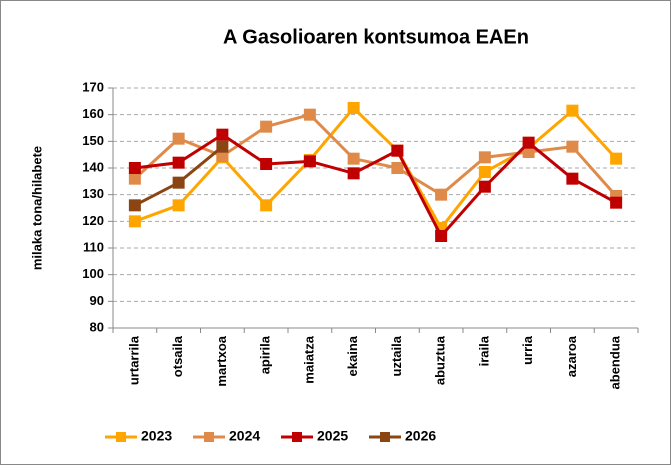 This screenshot has height=470, width=671. What do you see at coordinates (221, 360) in the screenshot?
I see `x-tick-label: martxoa` at bounding box center [221, 360].